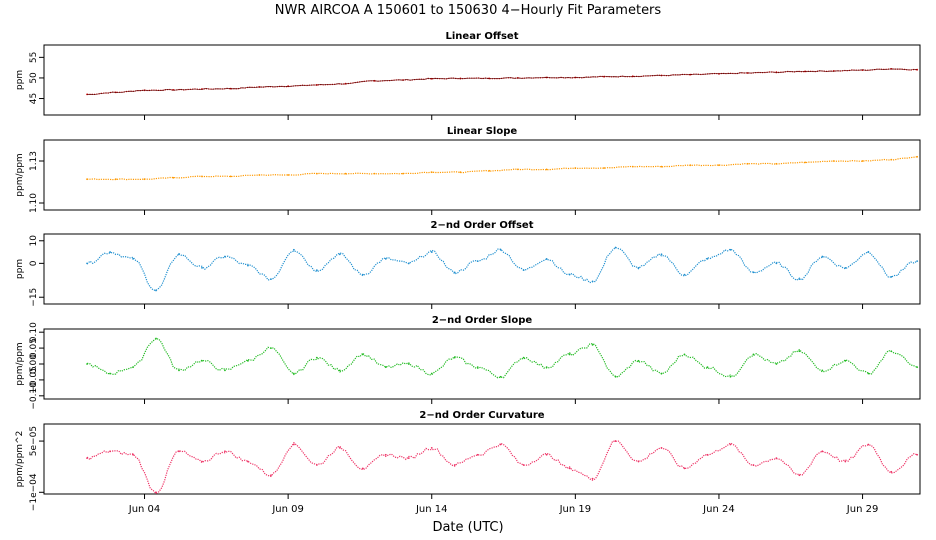 This screenshot has width=936, height=540. What do you see at coordinates (34, 492) in the screenshot?
I see `y-tick-label: −1e−04` at bounding box center [34, 492].